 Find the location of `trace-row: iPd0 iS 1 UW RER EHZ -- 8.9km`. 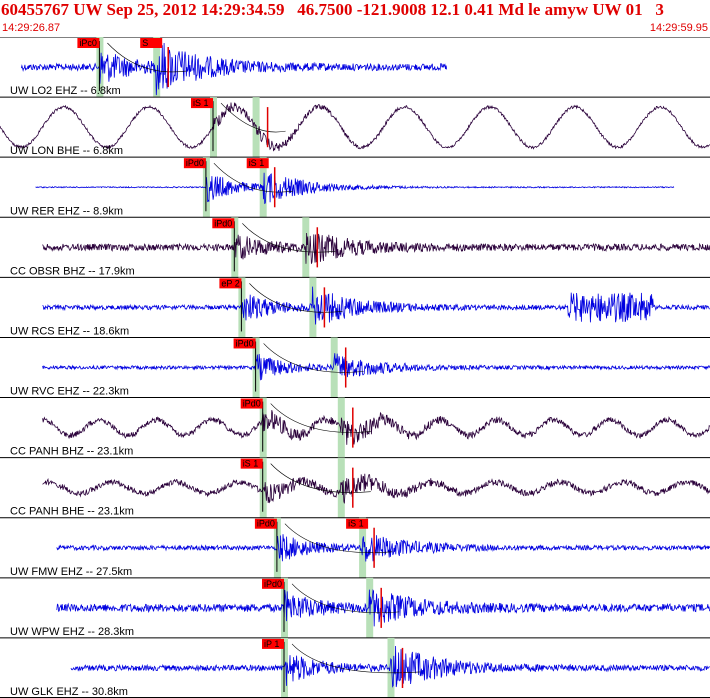

trace-row: iPd0 iS 1 UW RER EHZ -- 8.9km is located at coordinates (355, 187).